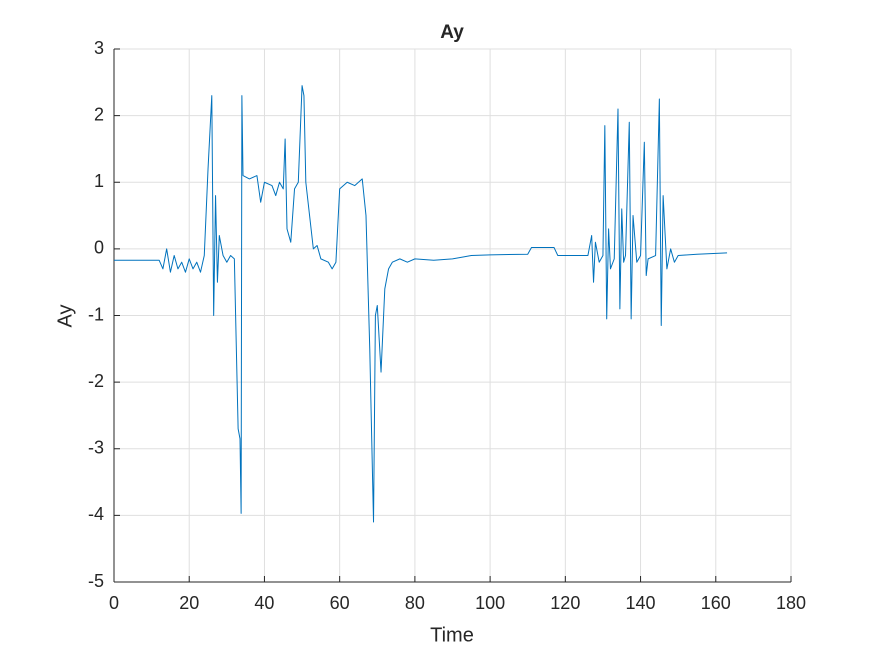  I want to click on y-tick-label: -1, so click(96, 314).